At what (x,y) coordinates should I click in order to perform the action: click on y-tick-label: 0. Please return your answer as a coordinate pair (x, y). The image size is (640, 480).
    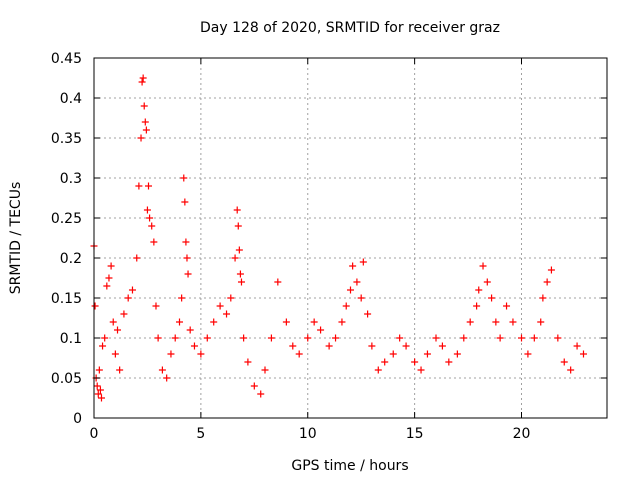
    Looking at the image, I should click on (77, 419).